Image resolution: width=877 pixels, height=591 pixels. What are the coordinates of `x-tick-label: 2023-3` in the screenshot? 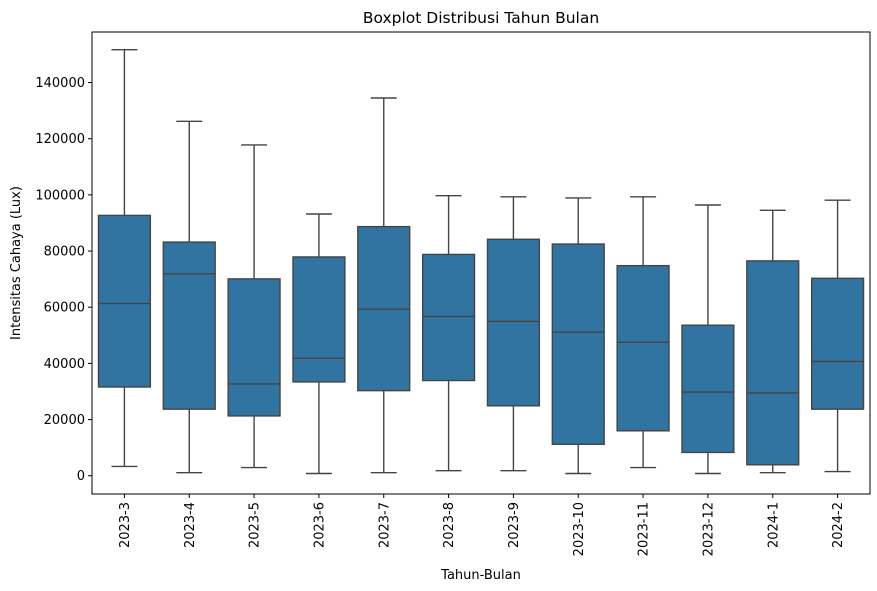 It's located at (125, 525).